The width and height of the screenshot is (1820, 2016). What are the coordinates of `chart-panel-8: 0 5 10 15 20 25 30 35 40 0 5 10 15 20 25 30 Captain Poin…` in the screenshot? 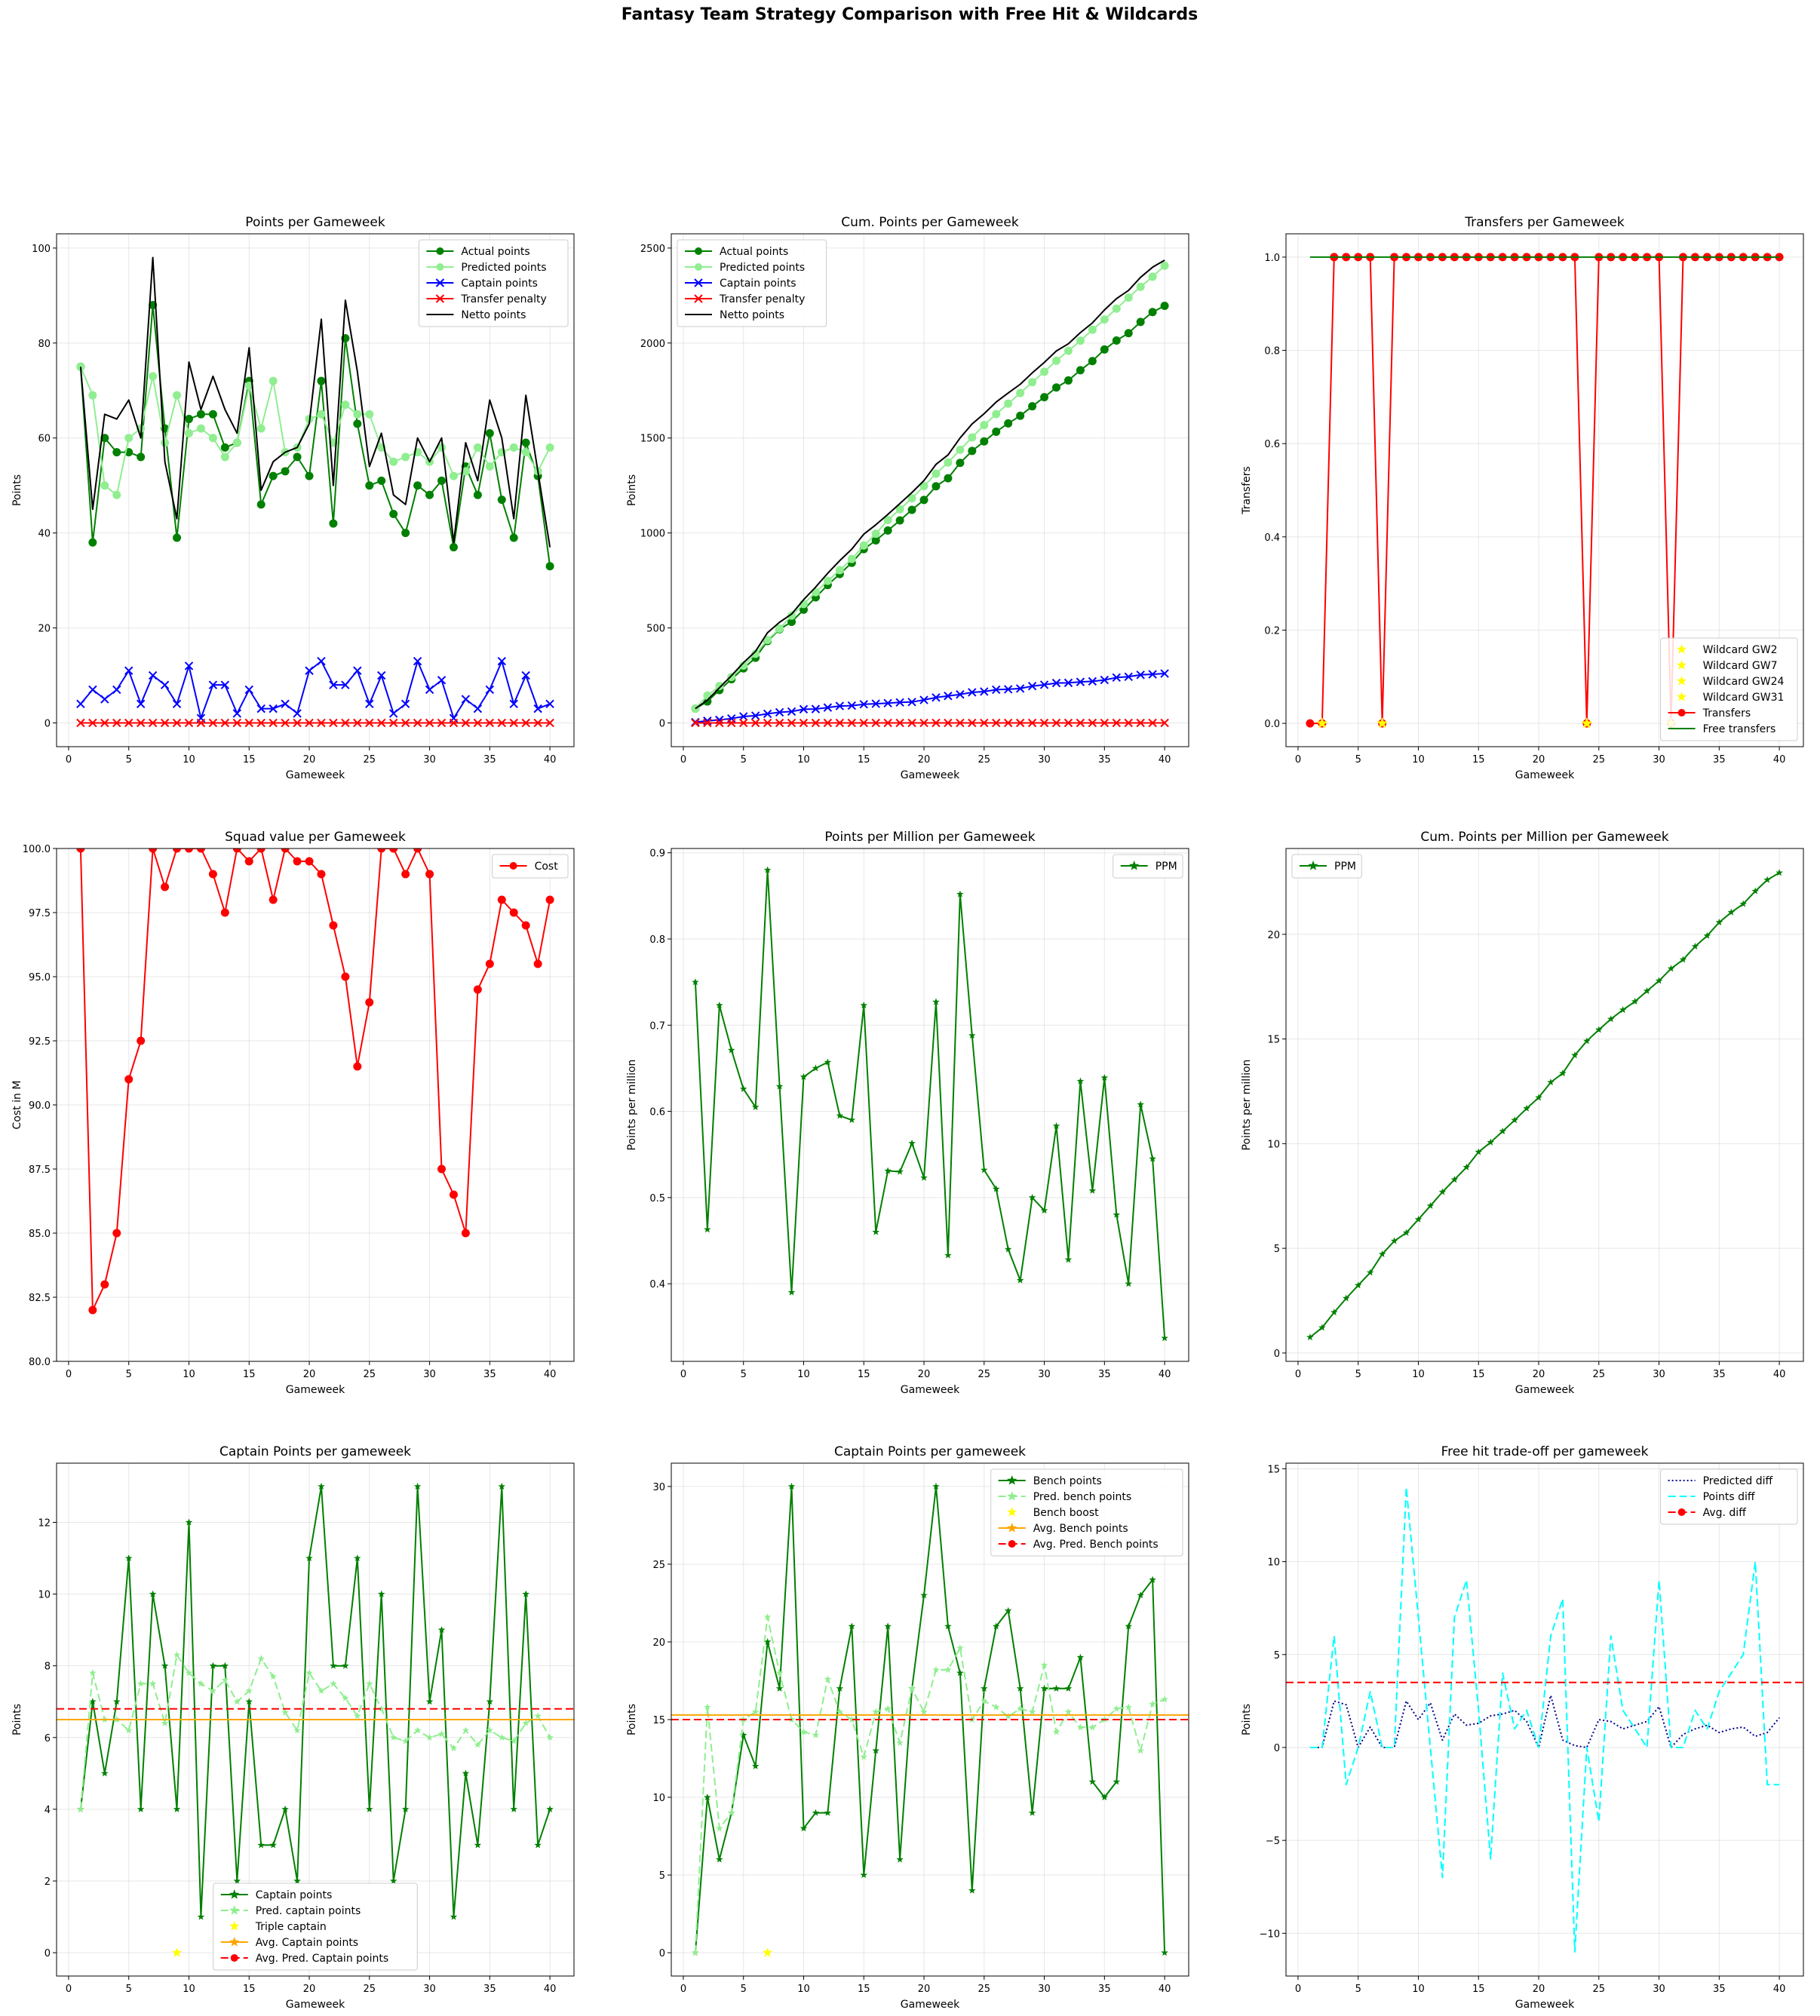 It's located at (907, 1727).